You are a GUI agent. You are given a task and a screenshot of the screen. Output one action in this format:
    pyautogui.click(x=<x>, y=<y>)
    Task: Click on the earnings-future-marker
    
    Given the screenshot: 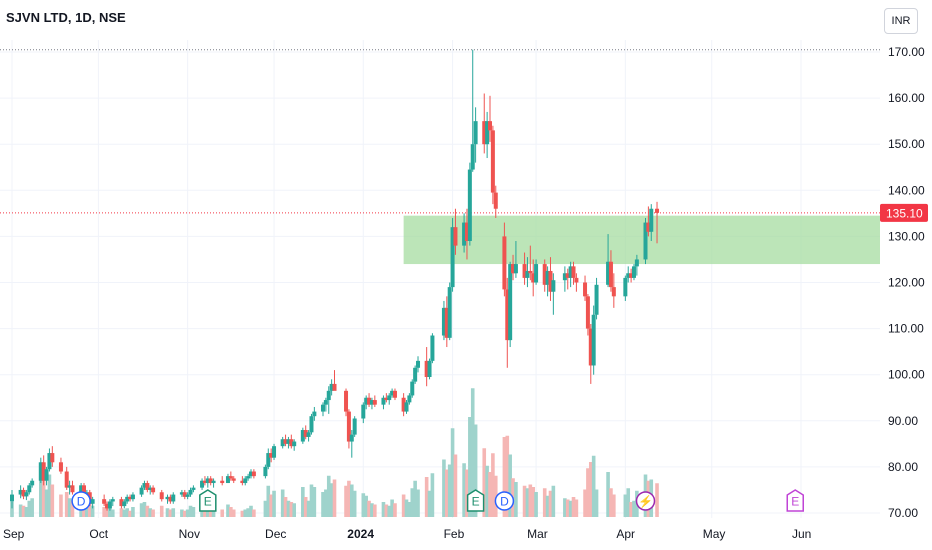 What is the action you would take?
    pyautogui.click(x=795, y=500)
    